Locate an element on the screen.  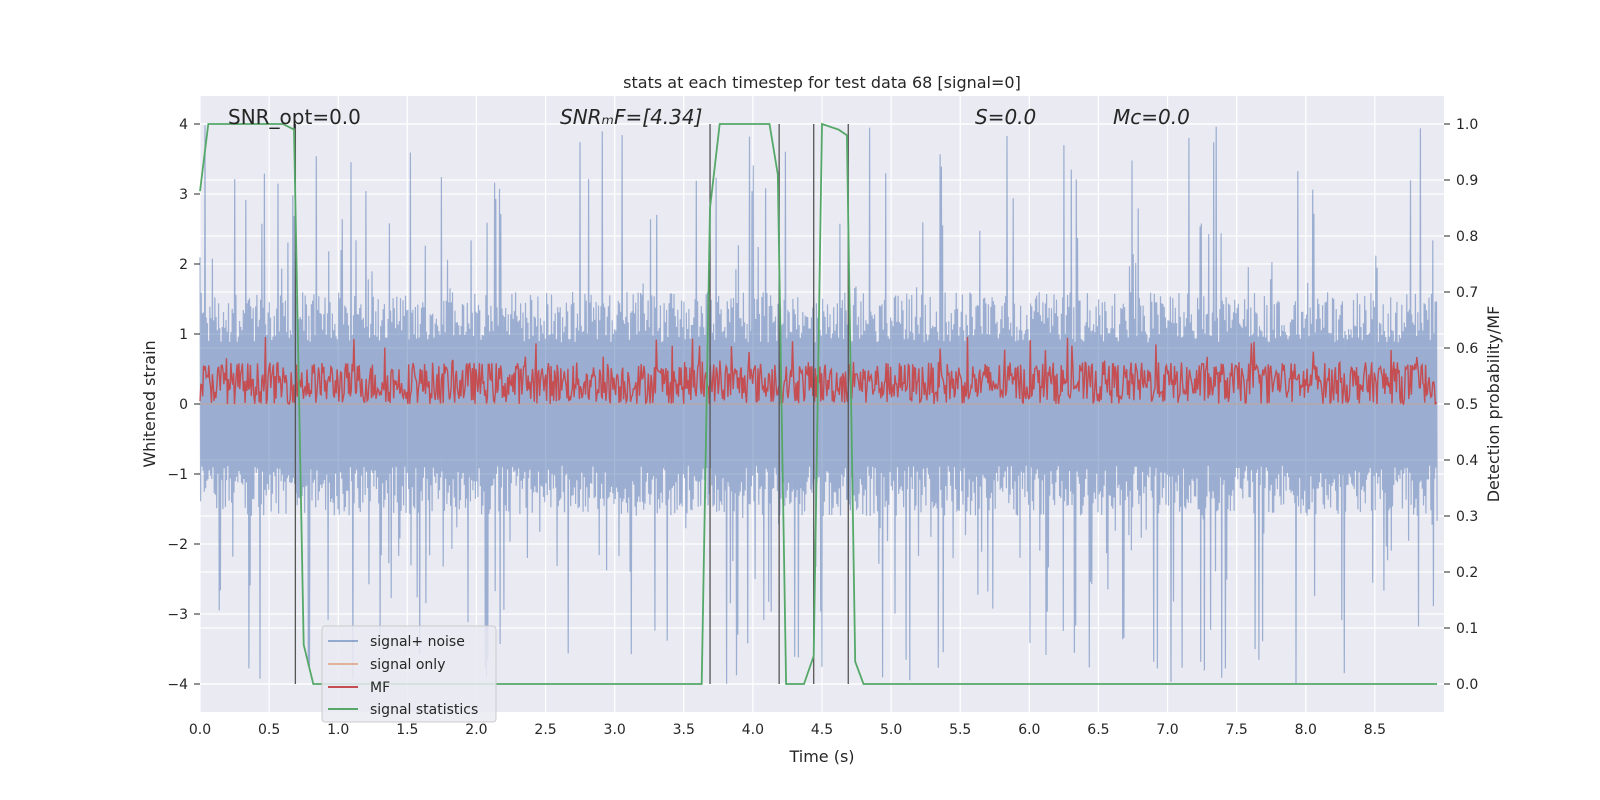
x-tick-label: 4.5 is located at coordinates (822, 730).